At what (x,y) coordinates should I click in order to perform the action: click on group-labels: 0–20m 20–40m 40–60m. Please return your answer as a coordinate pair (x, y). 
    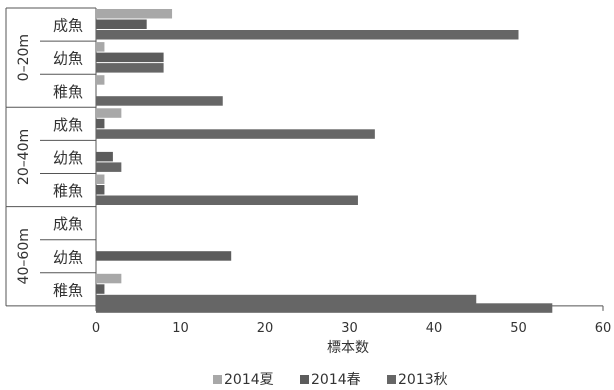
    Looking at the image, I should click on (24, 159).